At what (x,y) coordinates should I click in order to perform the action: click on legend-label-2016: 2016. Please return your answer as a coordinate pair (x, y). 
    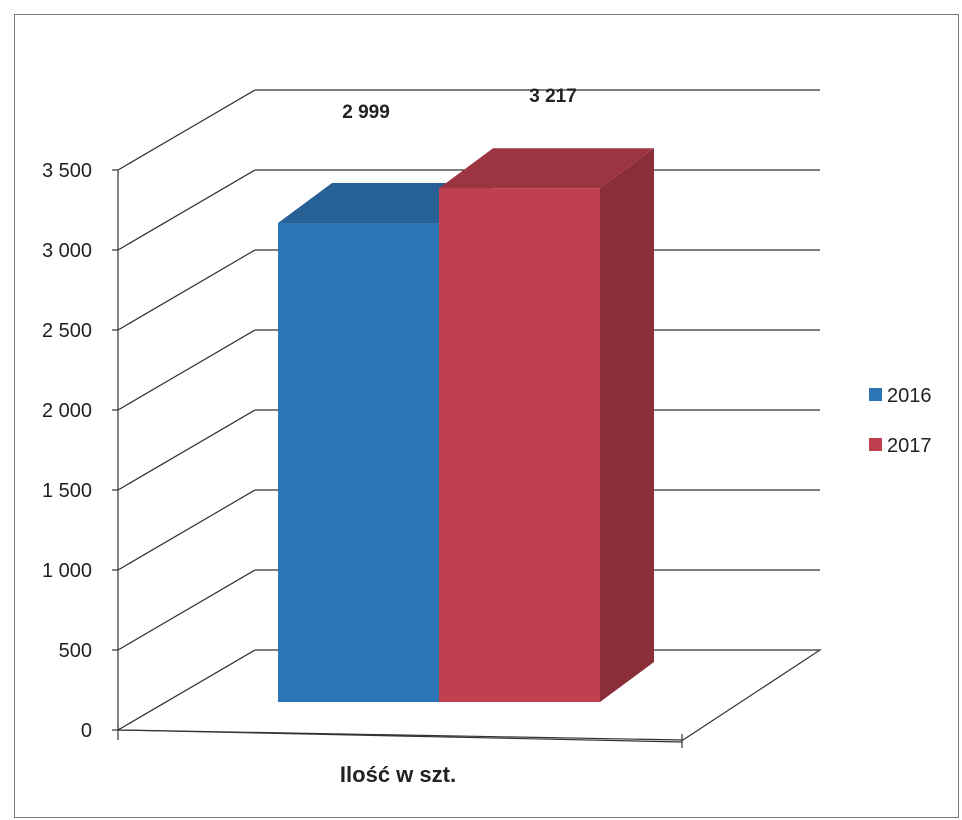
    Looking at the image, I should click on (909, 396).